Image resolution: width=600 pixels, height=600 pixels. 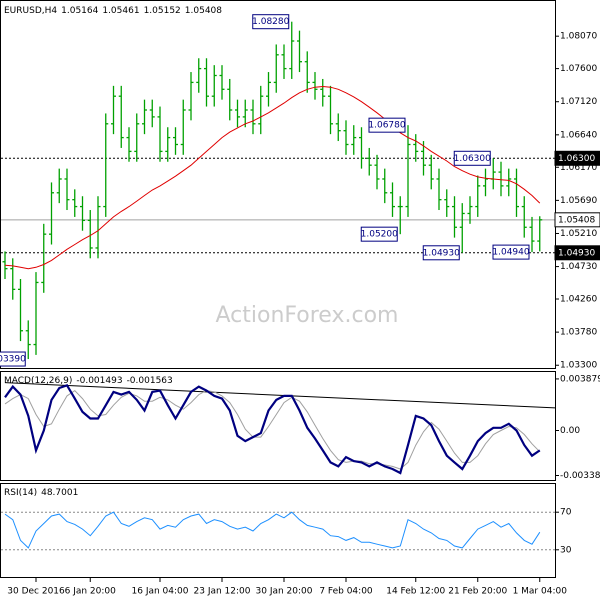 I want to click on x-tick-label: 14 Feb 12:00, so click(x=415, y=592).